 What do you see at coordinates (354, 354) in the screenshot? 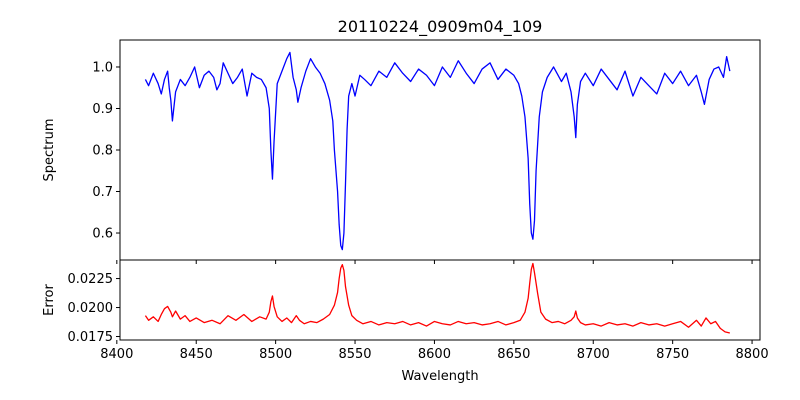
I see `error-xtick-label: 8550` at bounding box center [354, 354].